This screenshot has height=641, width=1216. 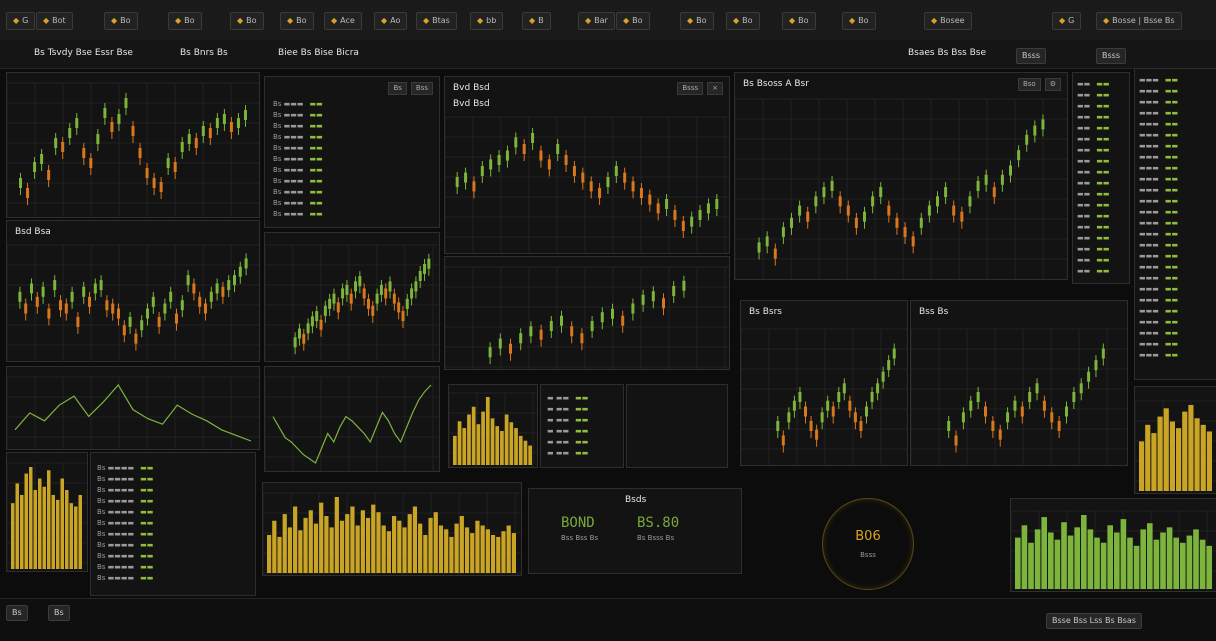 What do you see at coordinates (247, 21) in the screenshot?
I see `toolbar-item-4: ◆ Bo` at bounding box center [247, 21].